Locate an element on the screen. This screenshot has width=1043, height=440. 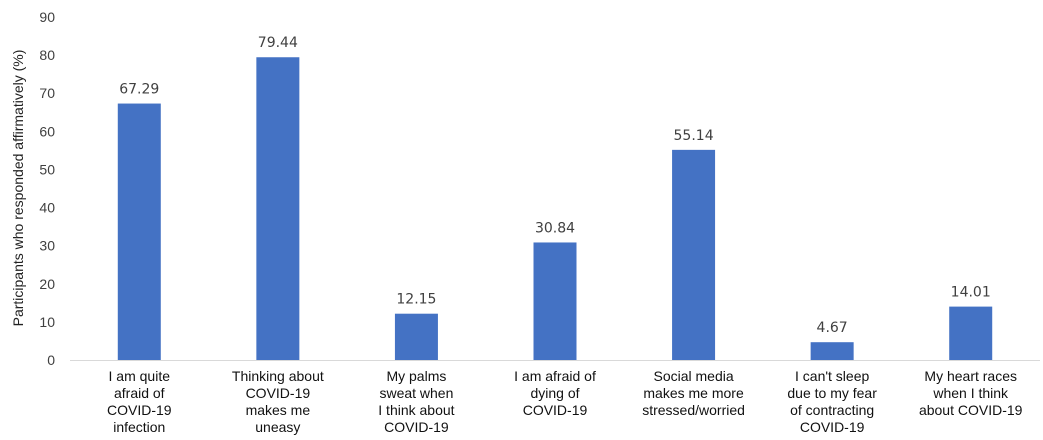
category-label: I am afraid of dying of COVID-19 is located at coordinates (555, 393).